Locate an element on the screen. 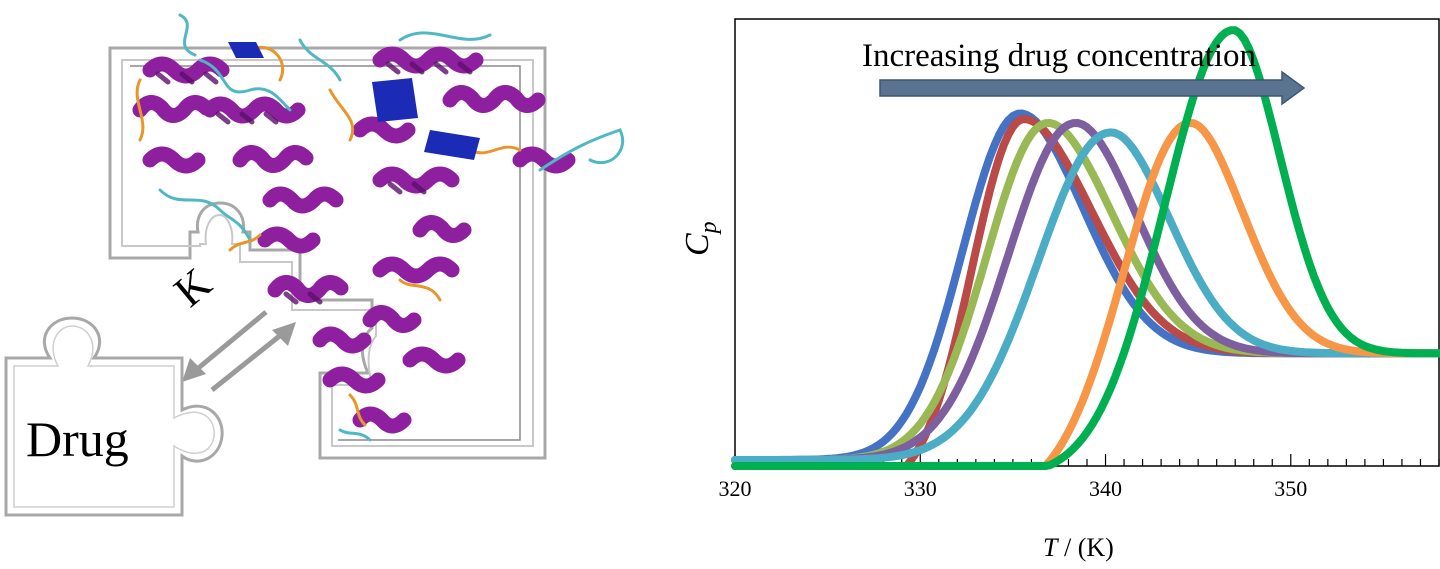 The image size is (1440, 569). dissociation-arrowhead is located at coordinates (194, 370).